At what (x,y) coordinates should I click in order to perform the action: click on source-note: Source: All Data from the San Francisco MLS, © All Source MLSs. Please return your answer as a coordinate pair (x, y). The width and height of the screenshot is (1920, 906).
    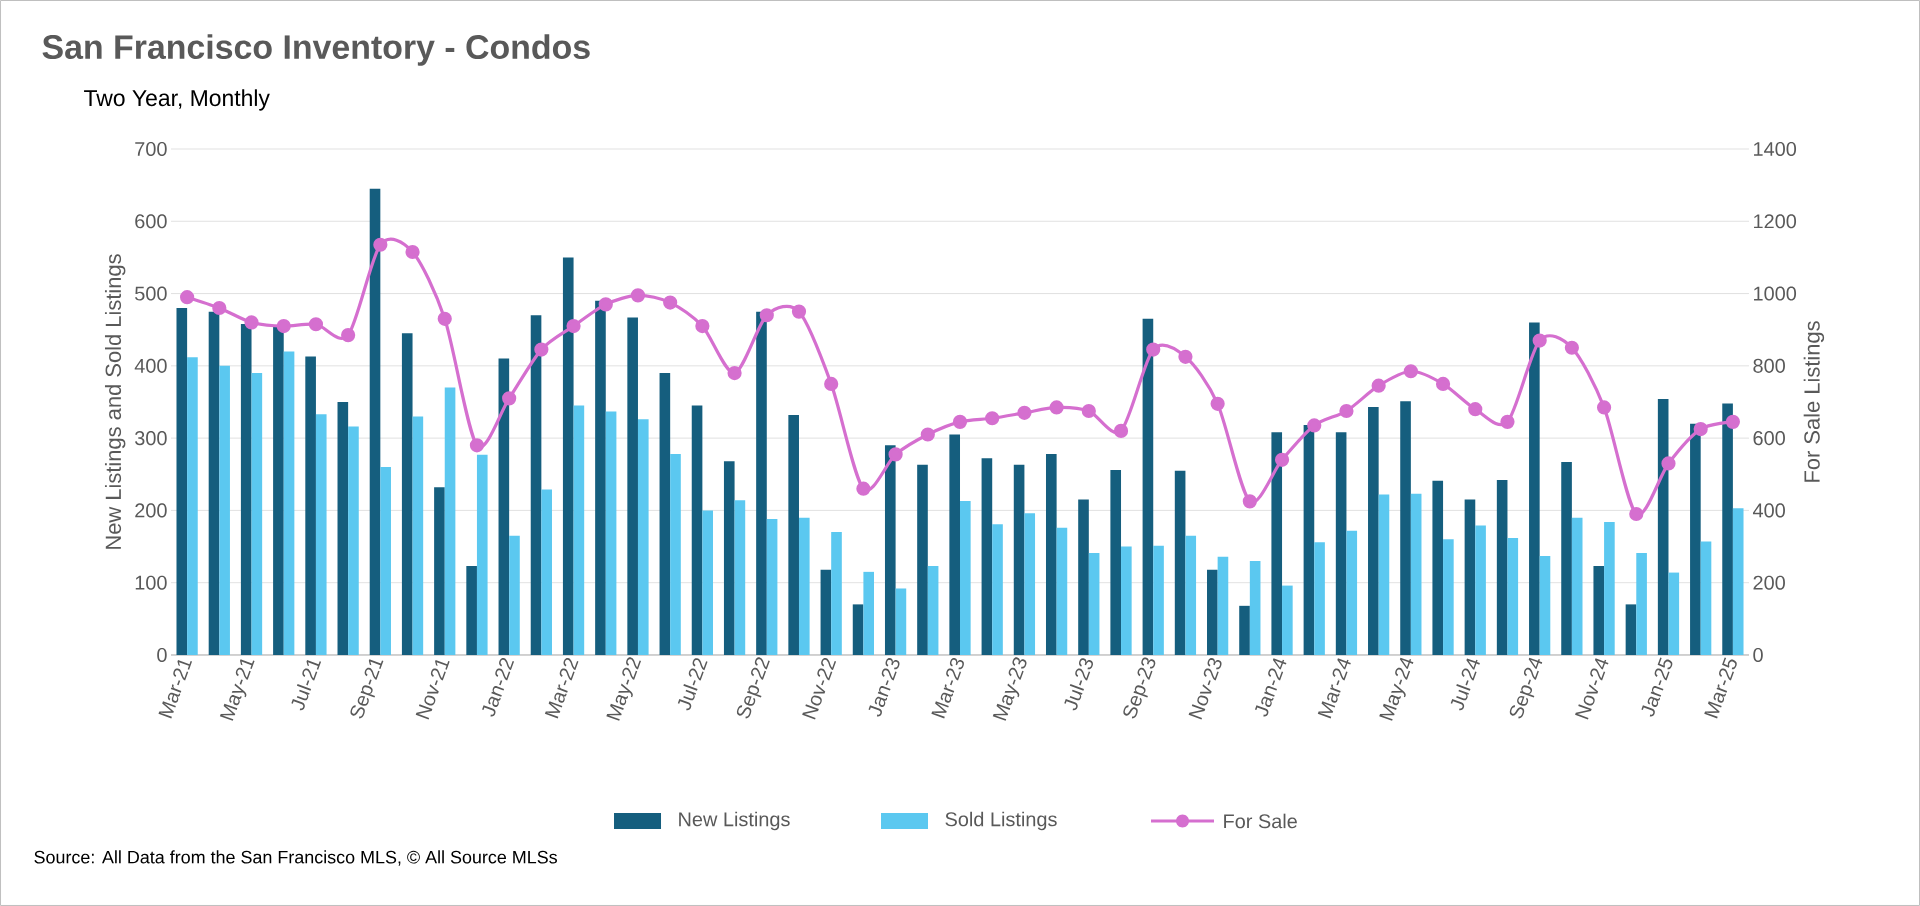
    Looking at the image, I should click on (295, 858).